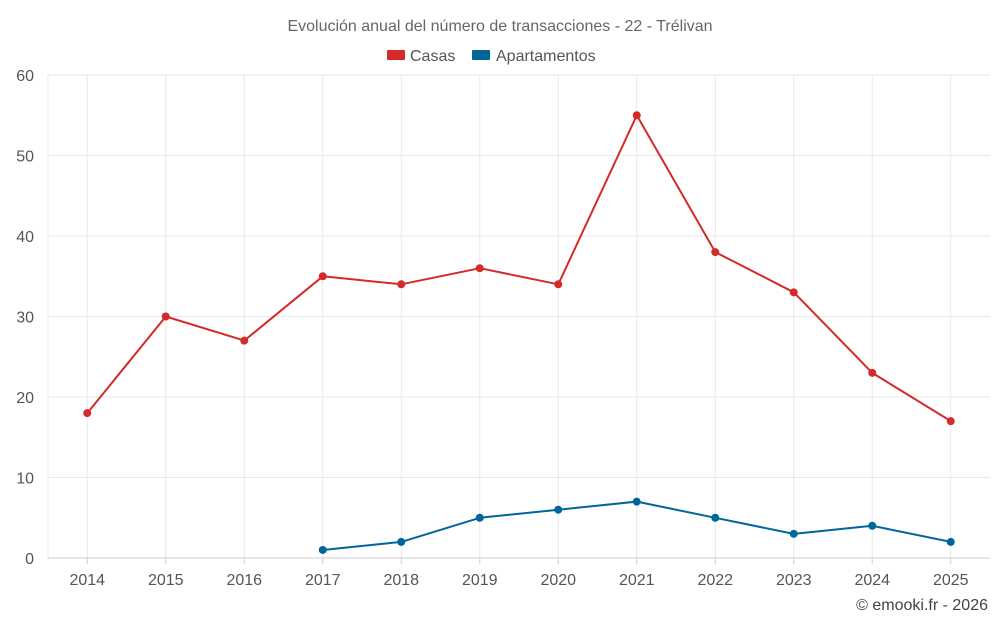 This screenshot has width=1000, height=625. I want to click on y-tick-label-60: 60, so click(25, 76).